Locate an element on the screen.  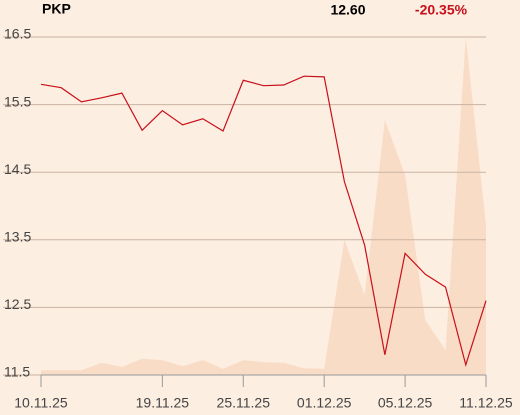
y-tick-label: 16.5 is located at coordinates (17, 34).